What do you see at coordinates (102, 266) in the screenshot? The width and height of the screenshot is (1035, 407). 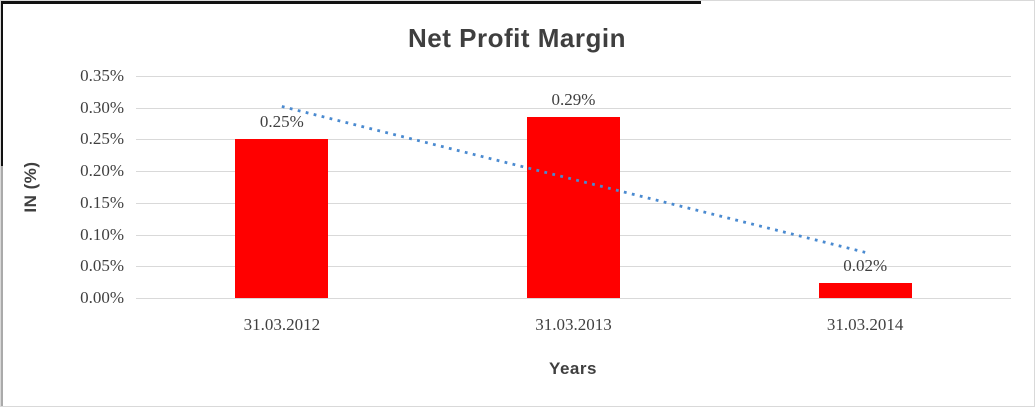 I see `y-axis-tick-label: 0.05%` at bounding box center [102, 266].